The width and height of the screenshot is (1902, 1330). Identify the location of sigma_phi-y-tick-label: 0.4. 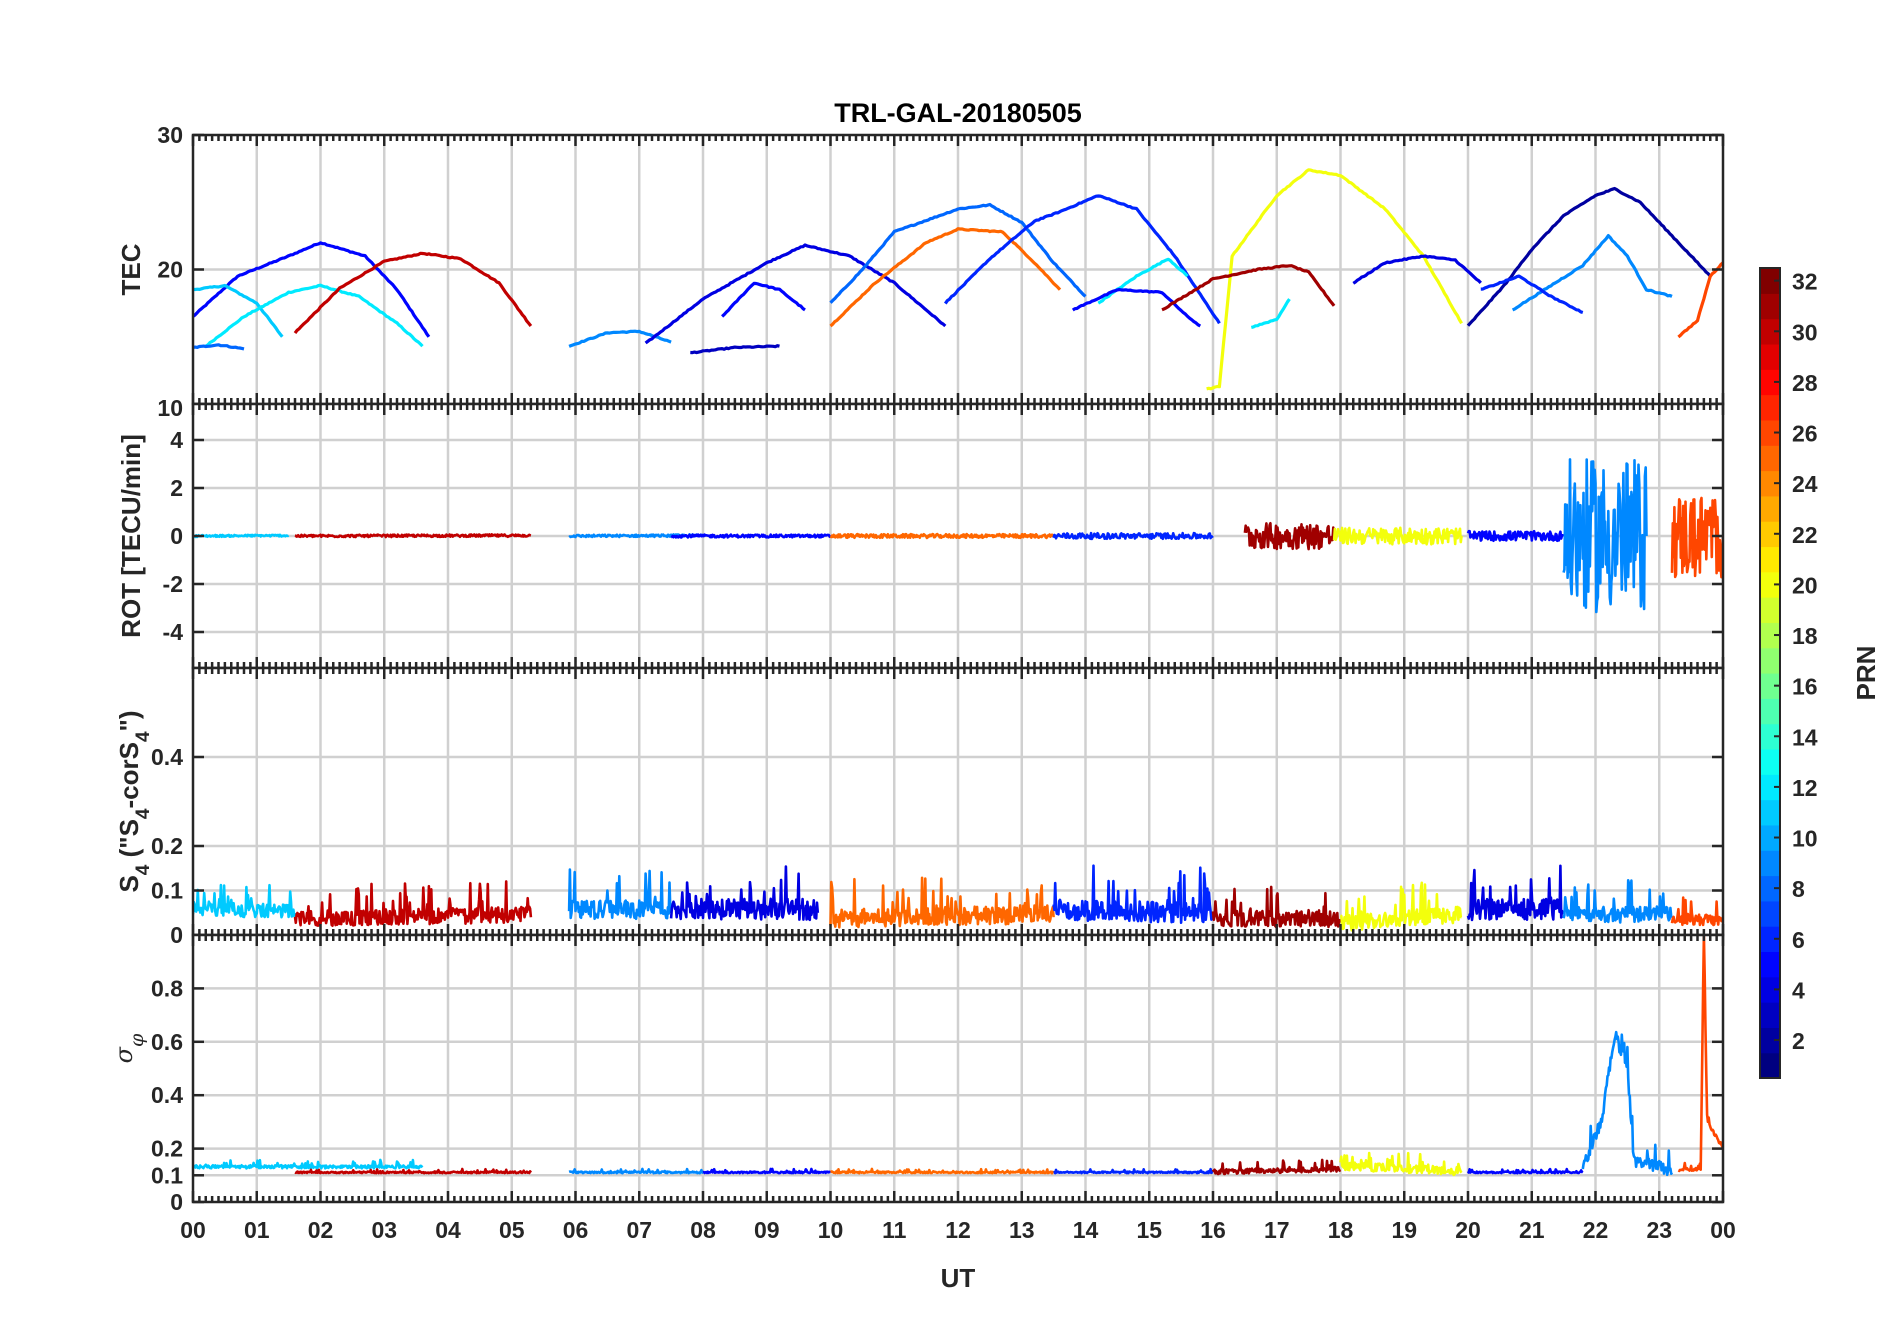
(167, 1095).